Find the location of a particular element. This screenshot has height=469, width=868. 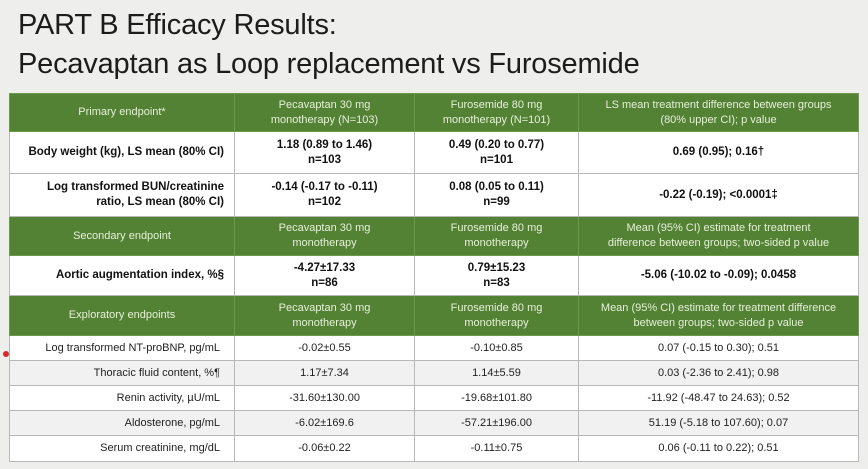

difference-value: 0.69 (0.95); 0.16† is located at coordinates (718, 152).